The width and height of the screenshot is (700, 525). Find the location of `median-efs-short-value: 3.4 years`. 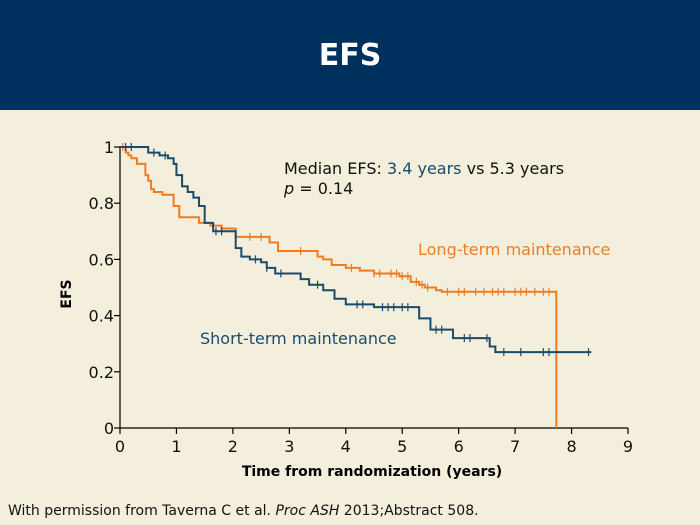

median-efs-short-value: 3.4 years is located at coordinates (424, 168).